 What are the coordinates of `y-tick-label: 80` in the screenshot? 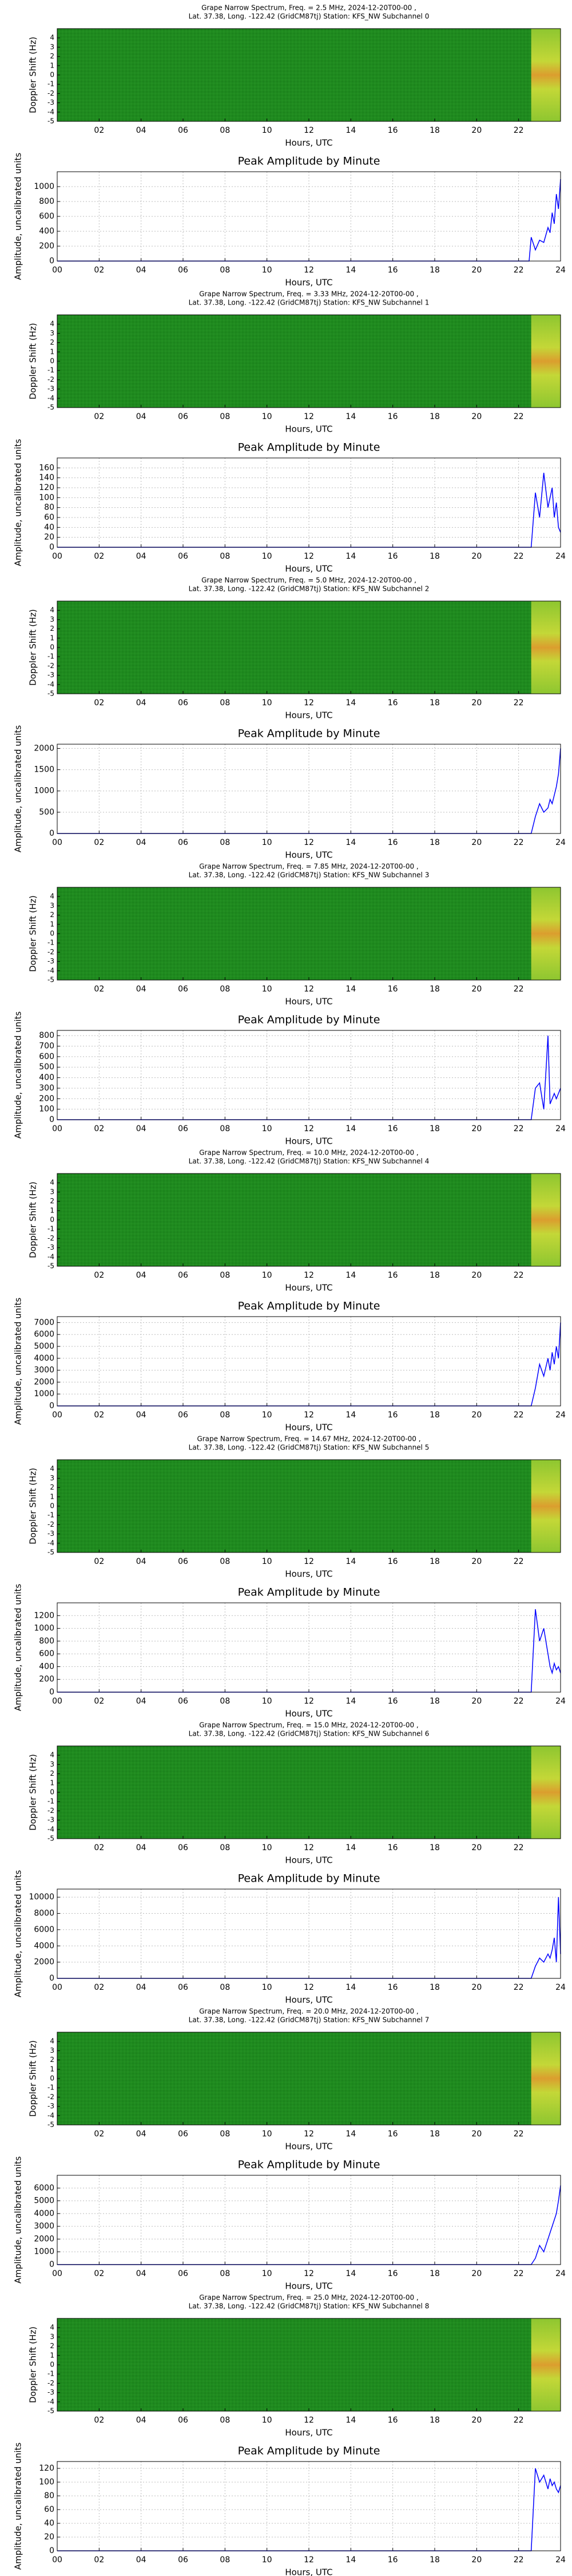 It's located at (49, 507).